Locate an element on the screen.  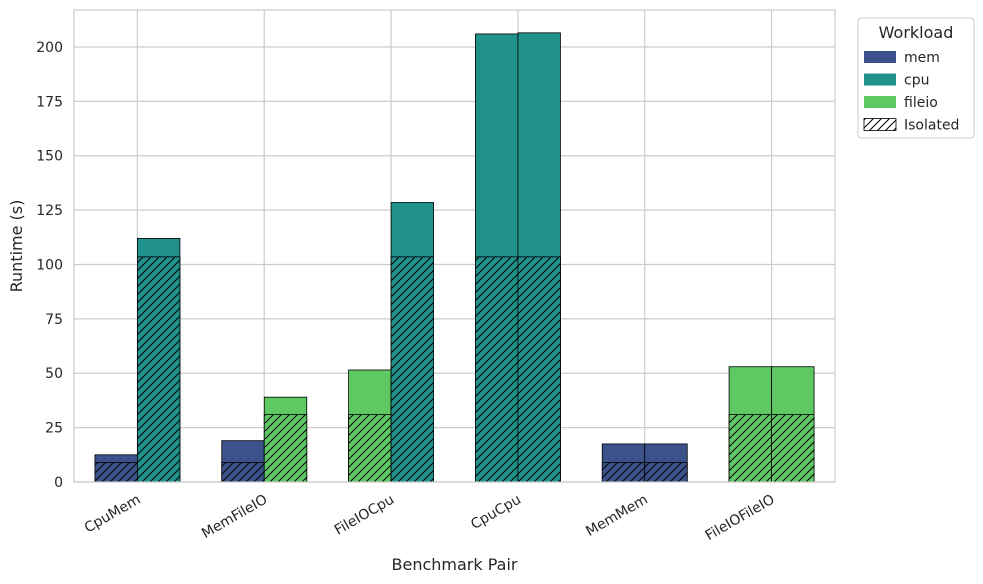
legend: Workload mem cpu fileio Isolated is located at coordinates (916, 78).